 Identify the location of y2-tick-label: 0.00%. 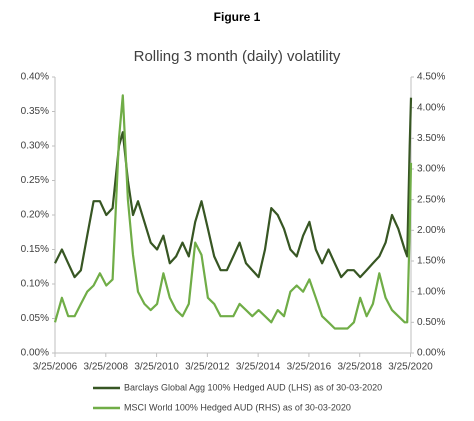
(431, 353).